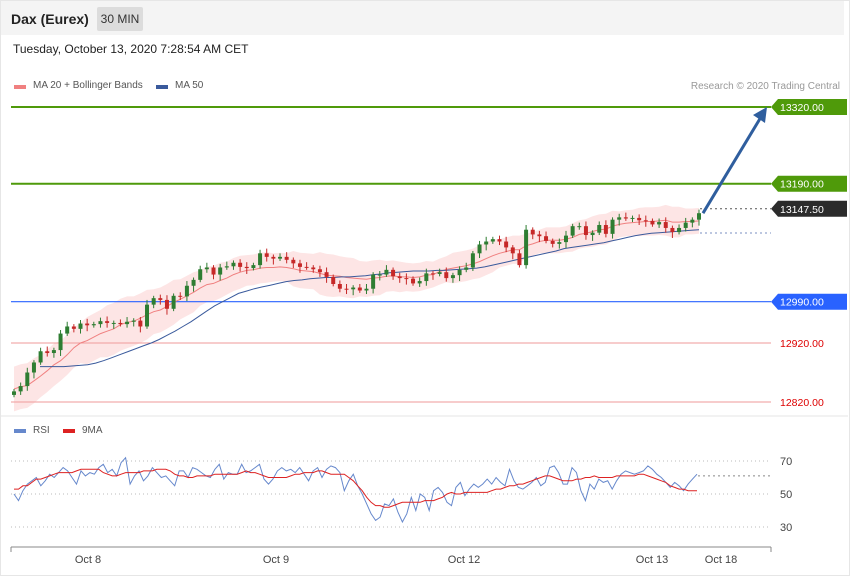 The height and width of the screenshot is (576, 850). What do you see at coordinates (120, 19) in the screenshot?
I see `timeframe-button: 30 MIN` at bounding box center [120, 19].